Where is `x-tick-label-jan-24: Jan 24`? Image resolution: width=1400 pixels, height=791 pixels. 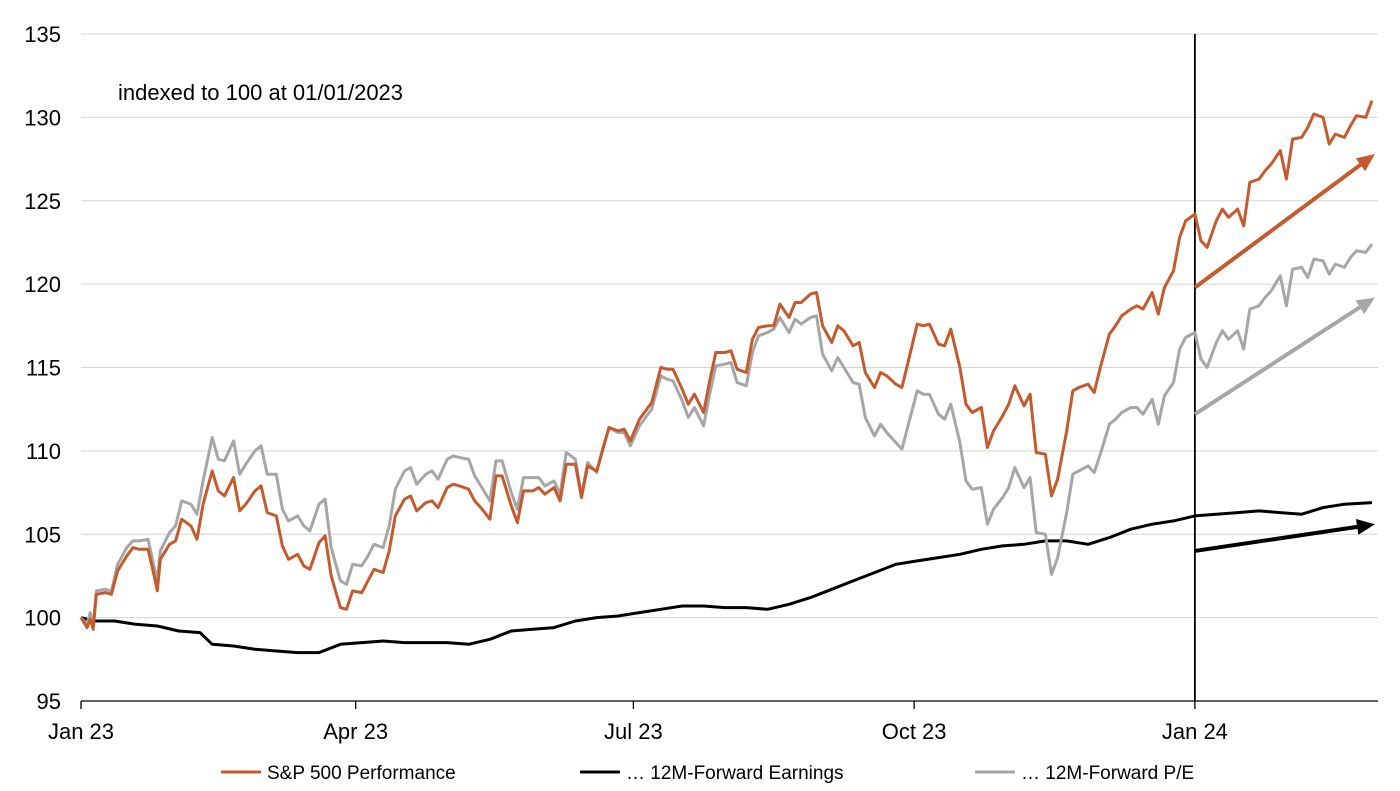
x-tick-label-jan-24: Jan 24 is located at coordinates (1195, 731).